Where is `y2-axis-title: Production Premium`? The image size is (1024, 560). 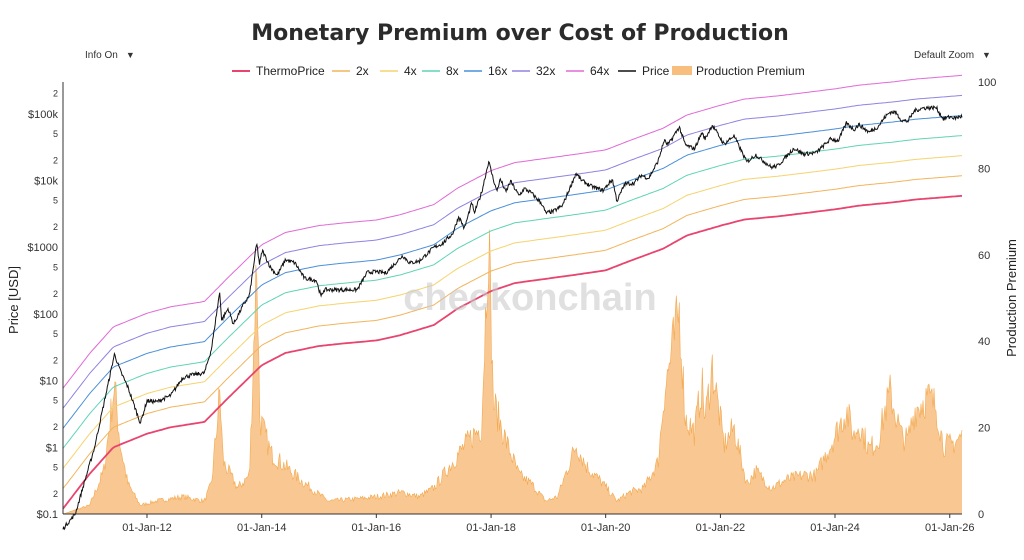
y2-axis-title: Production Premium is located at coordinates (1011, 298).